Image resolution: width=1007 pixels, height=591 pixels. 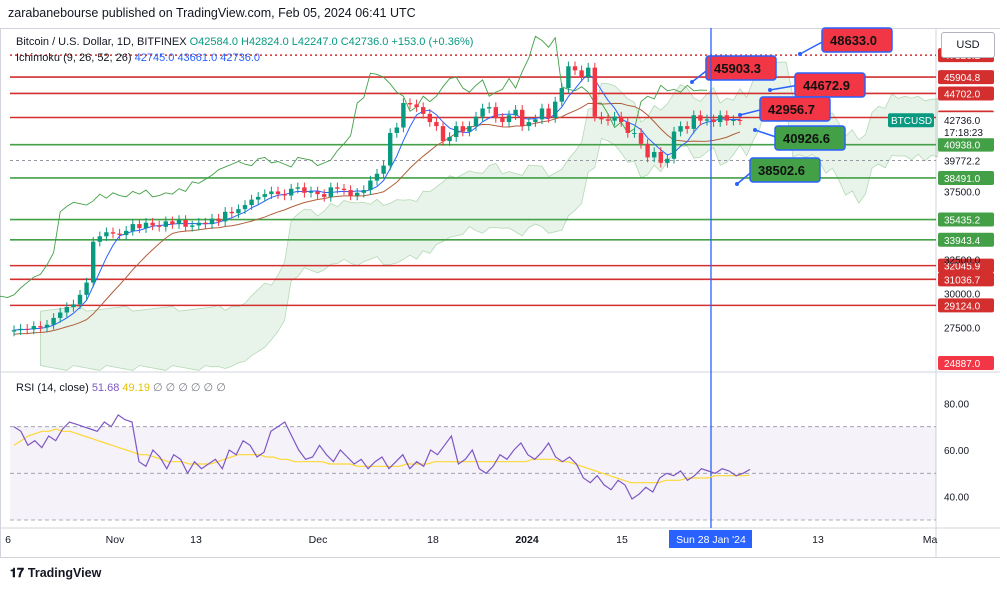 I want to click on tradingview-logo: 𝟏𝟕 TradingView, so click(x=56, y=573).